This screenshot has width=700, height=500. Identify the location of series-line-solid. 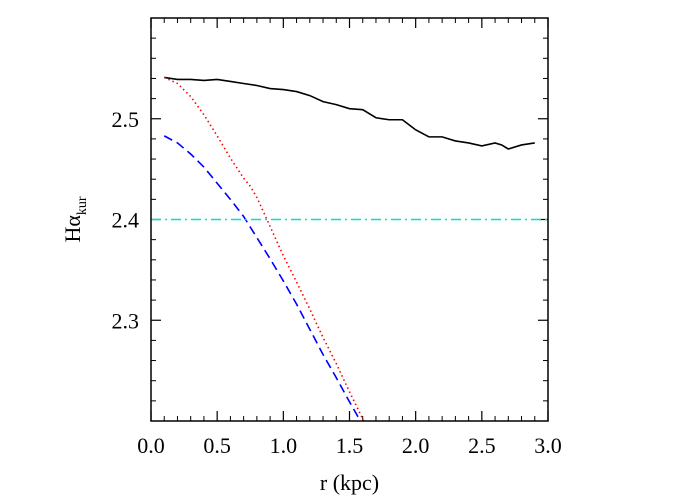
(349, 113).